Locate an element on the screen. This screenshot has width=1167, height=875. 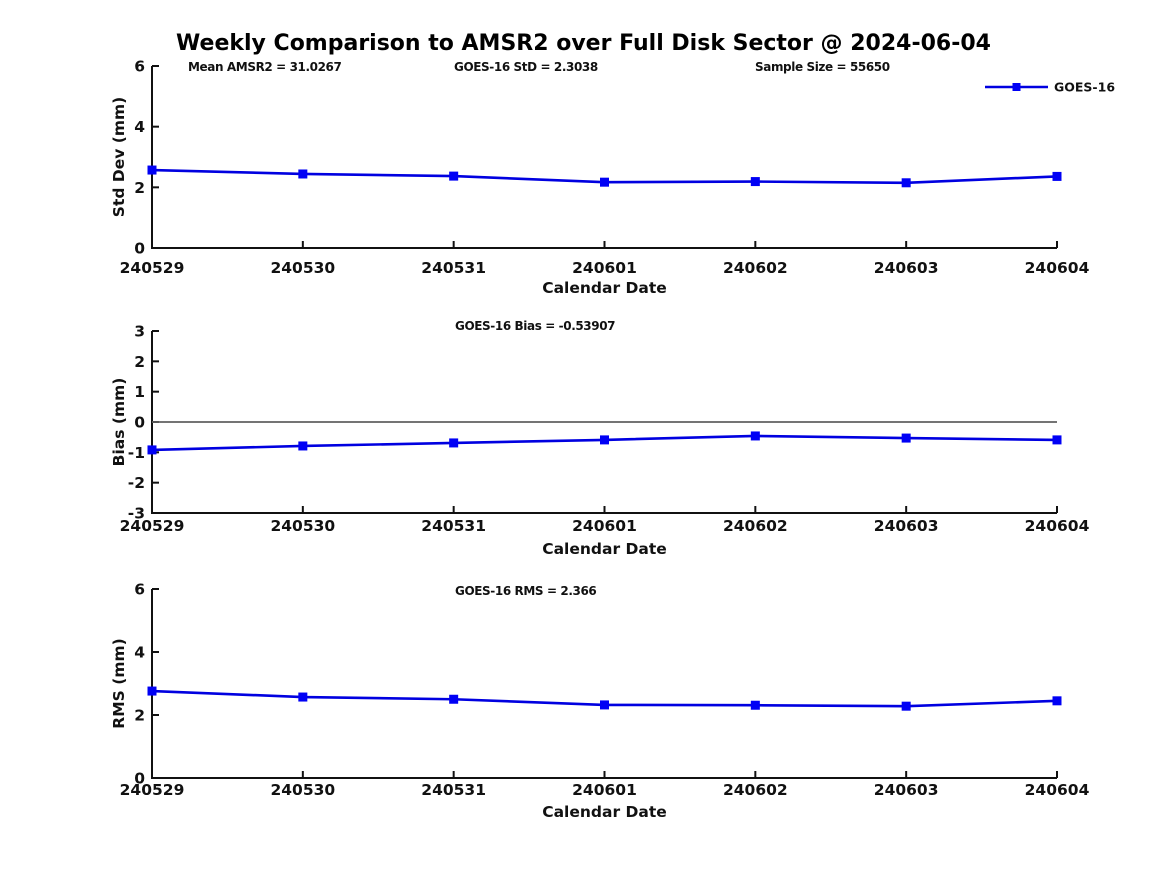
y-tick-label: -3 is located at coordinates (136, 514).